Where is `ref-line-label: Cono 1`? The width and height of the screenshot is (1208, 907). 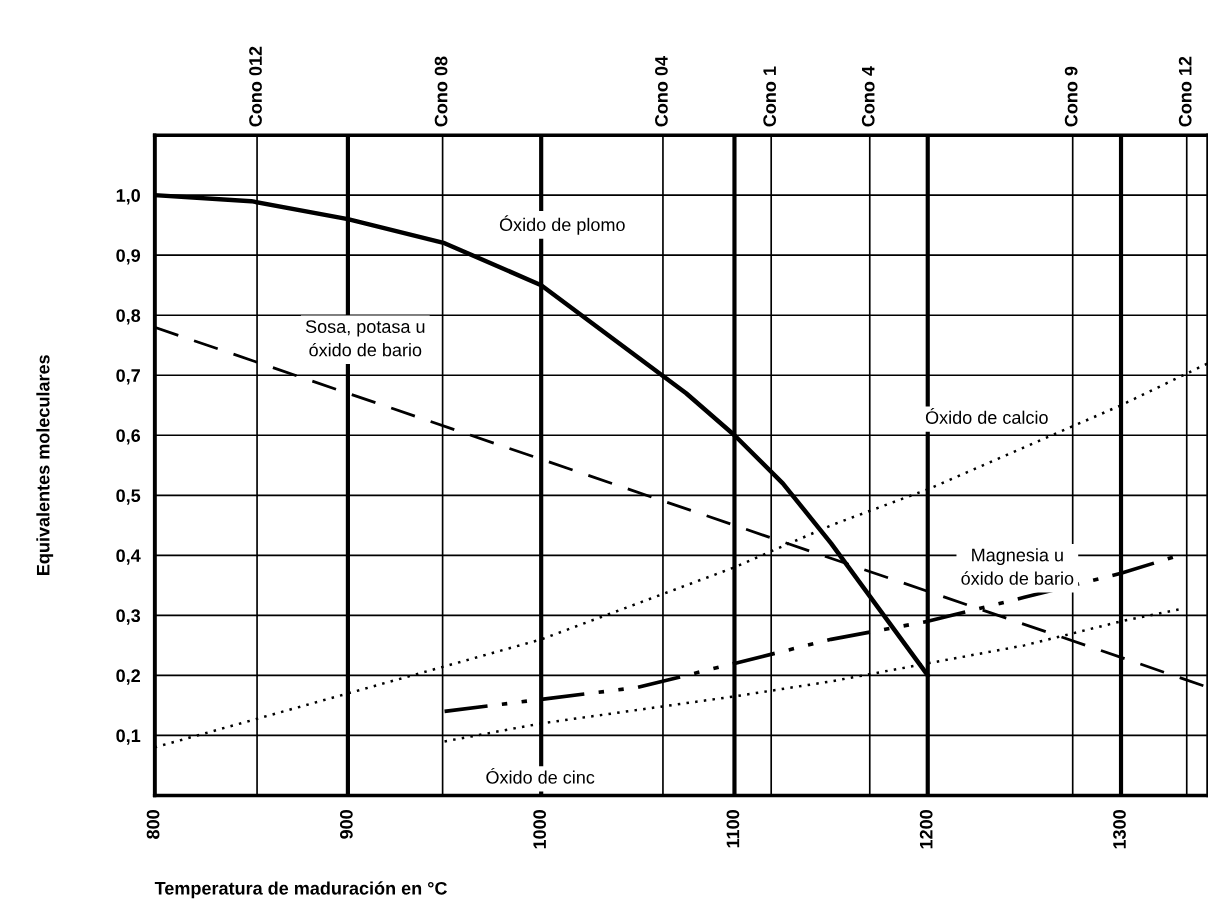 ref-line-label: Cono 1 is located at coordinates (770, 96).